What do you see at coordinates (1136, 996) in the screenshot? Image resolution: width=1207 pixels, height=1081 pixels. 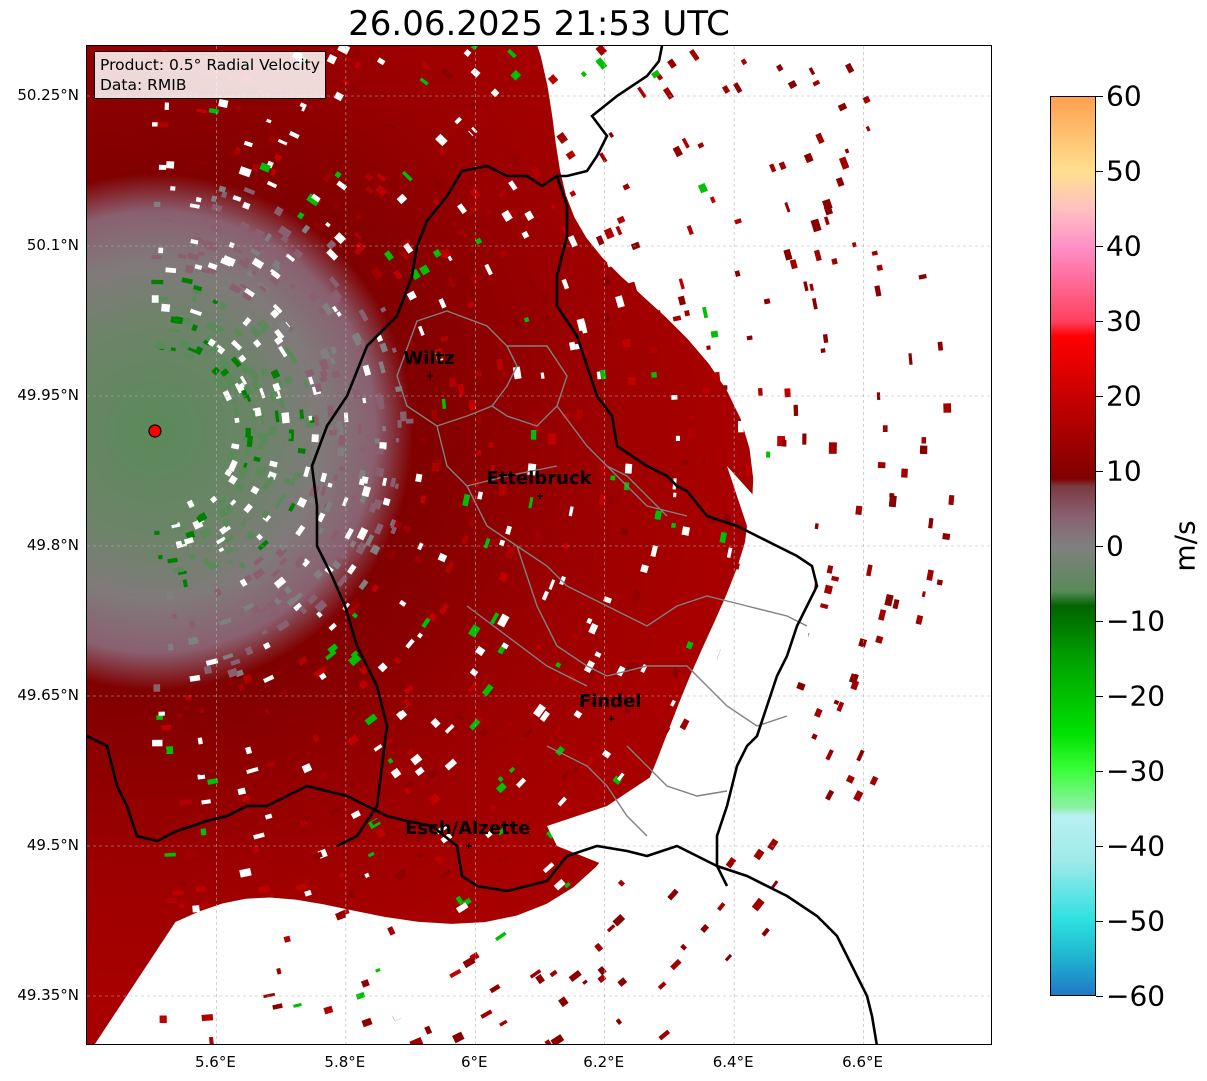 I see `colorbar-tick-label: −60` at bounding box center [1136, 996].